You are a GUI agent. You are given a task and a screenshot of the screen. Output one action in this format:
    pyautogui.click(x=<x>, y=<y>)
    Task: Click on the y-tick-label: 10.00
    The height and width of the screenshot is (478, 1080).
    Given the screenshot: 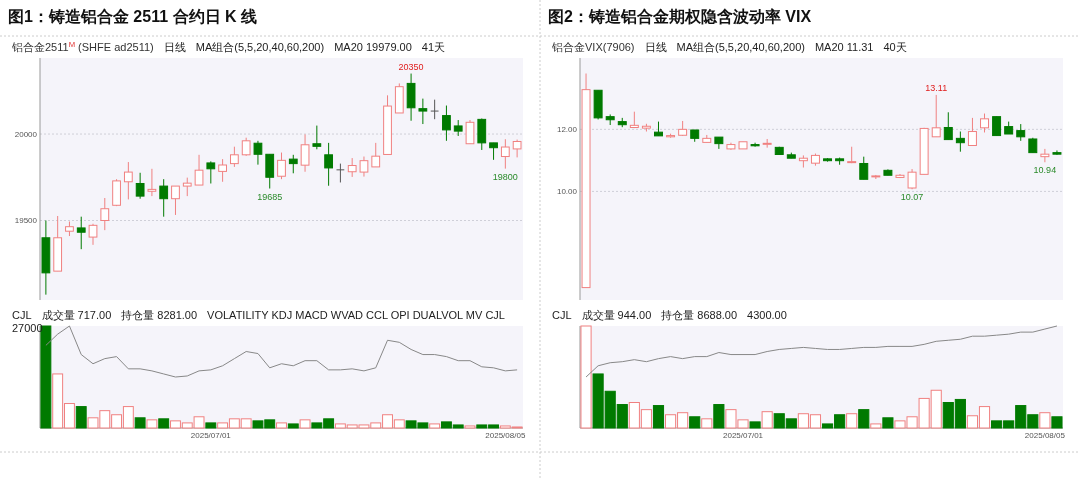 What is the action you would take?
    pyautogui.click(x=567, y=192)
    